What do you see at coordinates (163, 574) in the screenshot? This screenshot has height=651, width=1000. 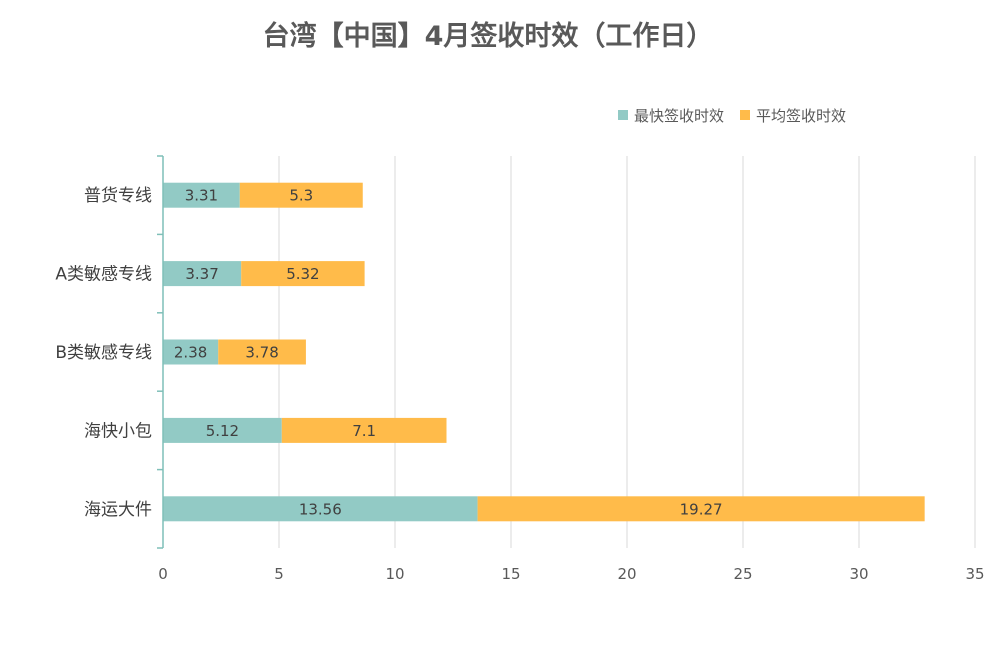 I see `tick-label-0: 0` at bounding box center [163, 574].